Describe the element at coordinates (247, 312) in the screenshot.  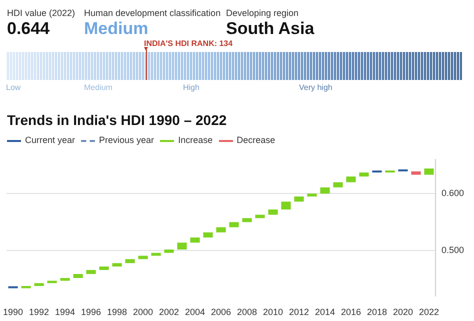
I see `x-tick-label: 2008` at that location.